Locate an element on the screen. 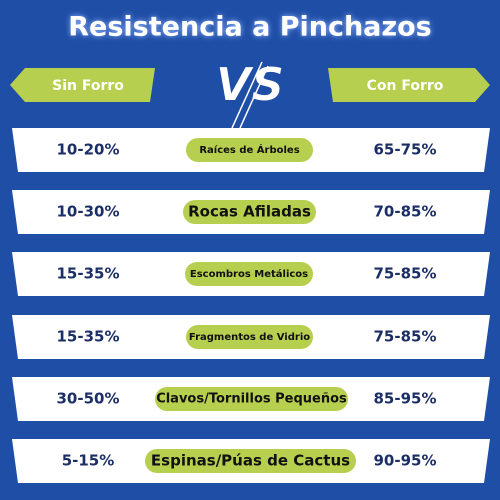 This screenshot has width=500, height=500. left-banner is located at coordinates (82, 85).